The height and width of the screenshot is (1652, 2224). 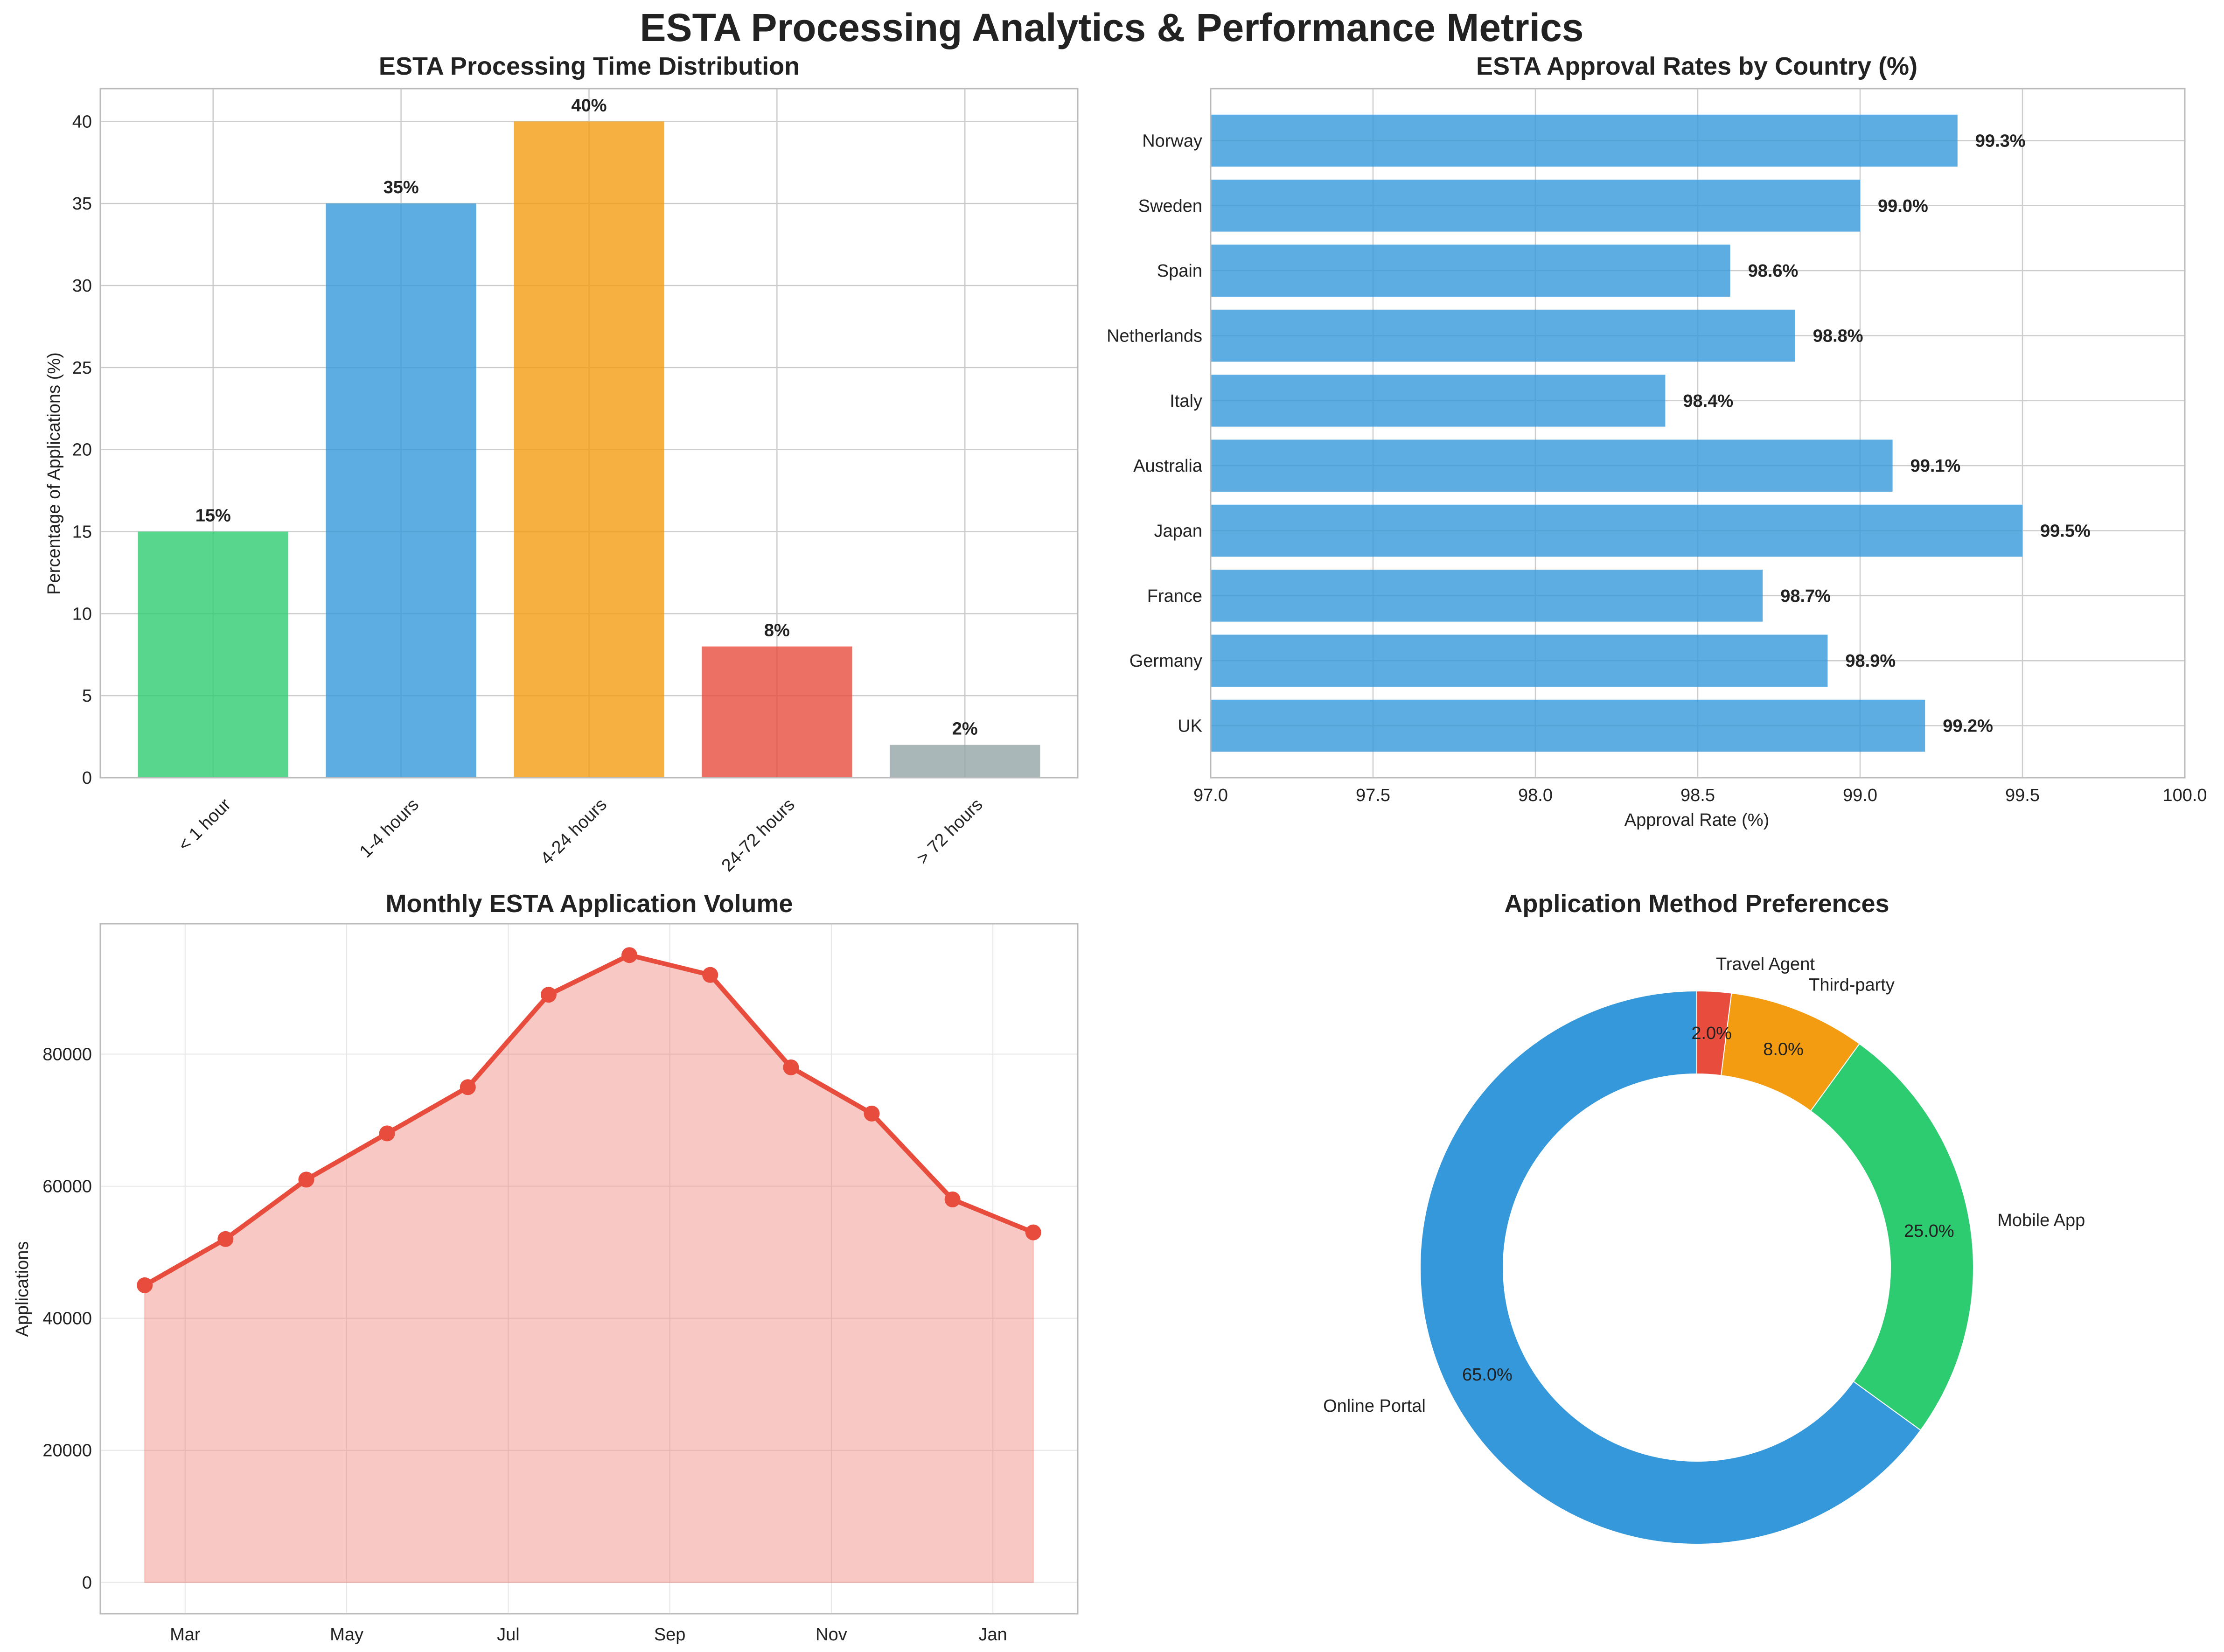 What do you see at coordinates (82, 533) in the screenshot?
I see `processing-ytick-label: 15` at bounding box center [82, 533].